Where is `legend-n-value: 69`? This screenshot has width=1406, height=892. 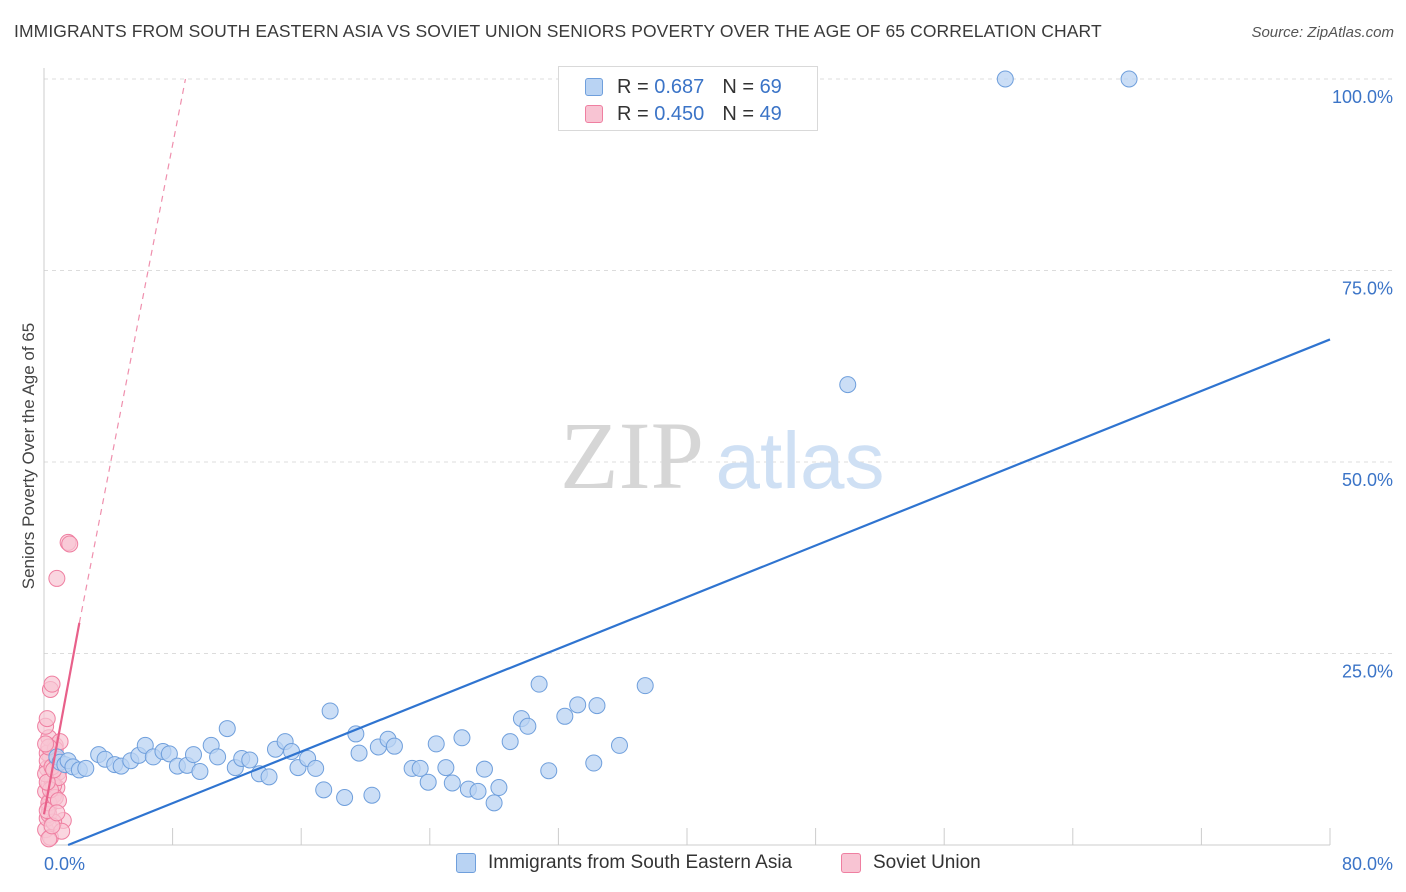 legend-n-value: 69 is located at coordinates (770, 86).